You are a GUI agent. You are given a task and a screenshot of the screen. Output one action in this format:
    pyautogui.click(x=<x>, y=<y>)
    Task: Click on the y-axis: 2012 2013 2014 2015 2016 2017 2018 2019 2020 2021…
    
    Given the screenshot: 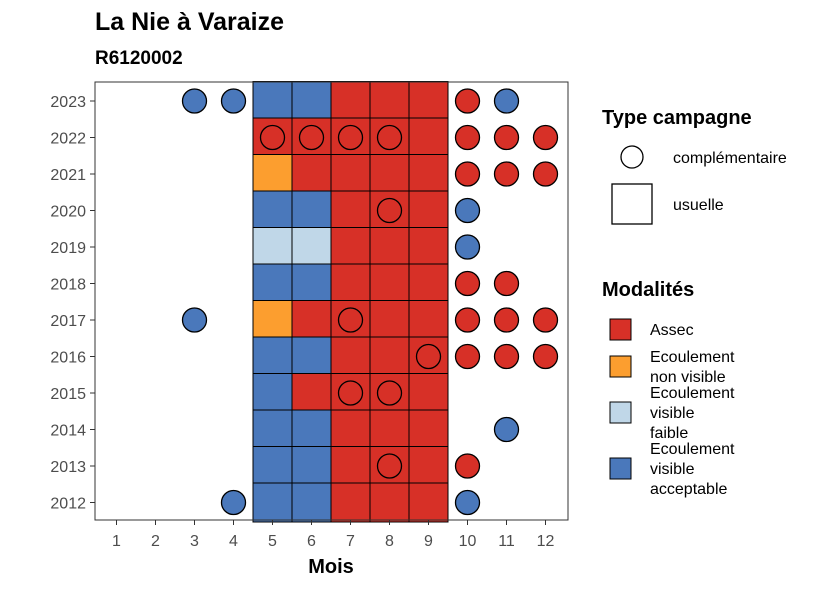 What is the action you would take?
    pyautogui.click(x=72, y=303)
    